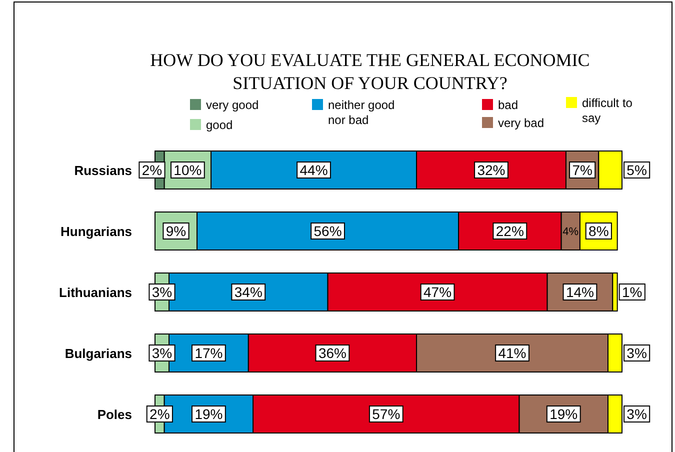  What do you see at coordinates (96, 231) in the screenshot?
I see `y-tick-label: Hungarians` at bounding box center [96, 231].